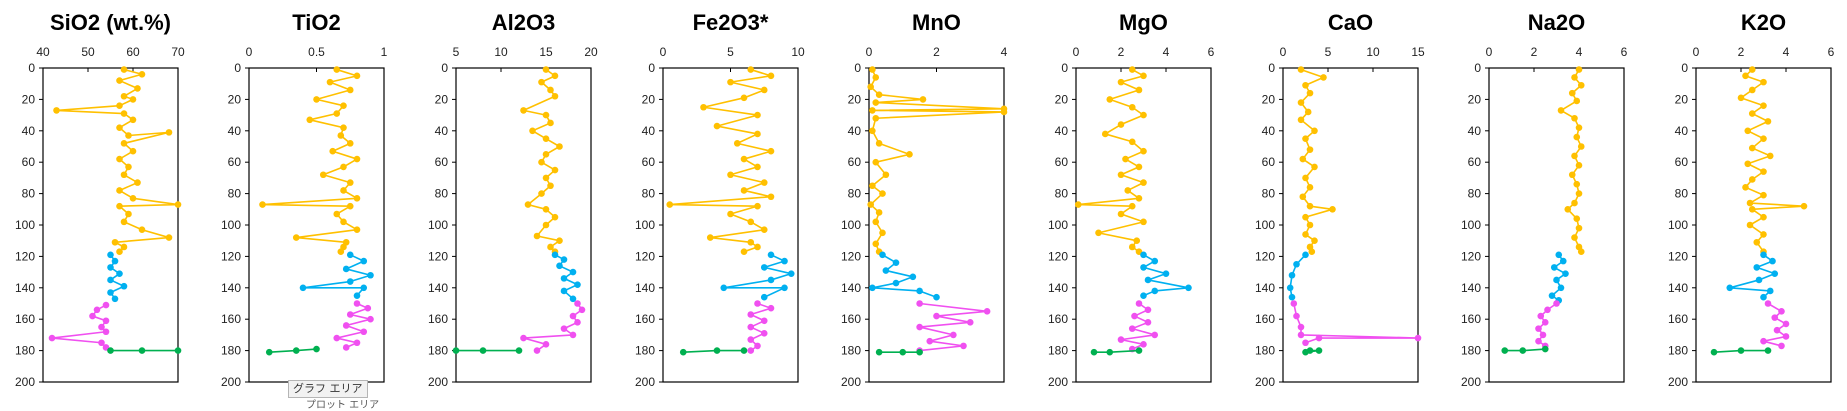  What do you see at coordinates (110, 225) in the screenshot?
I see `plot-frame` at bounding box center [110, 225].